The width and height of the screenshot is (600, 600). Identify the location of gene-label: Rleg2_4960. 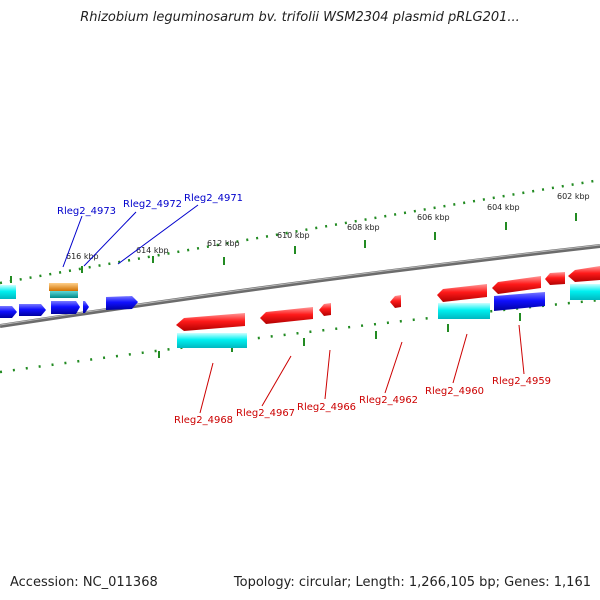
(454, 391).